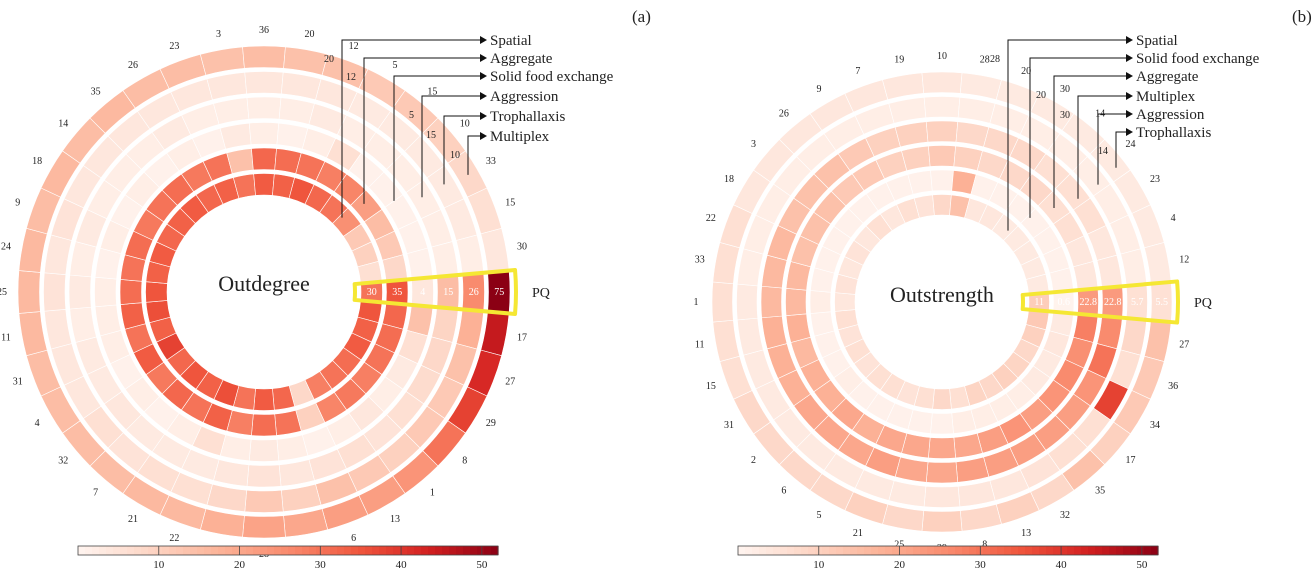 The width and height of the screenshot is (1314, 577). What do you see at coordinates (448, 292) in the screenshot?
I see `pq-value-label: 15` at bounding box center [448, 292].